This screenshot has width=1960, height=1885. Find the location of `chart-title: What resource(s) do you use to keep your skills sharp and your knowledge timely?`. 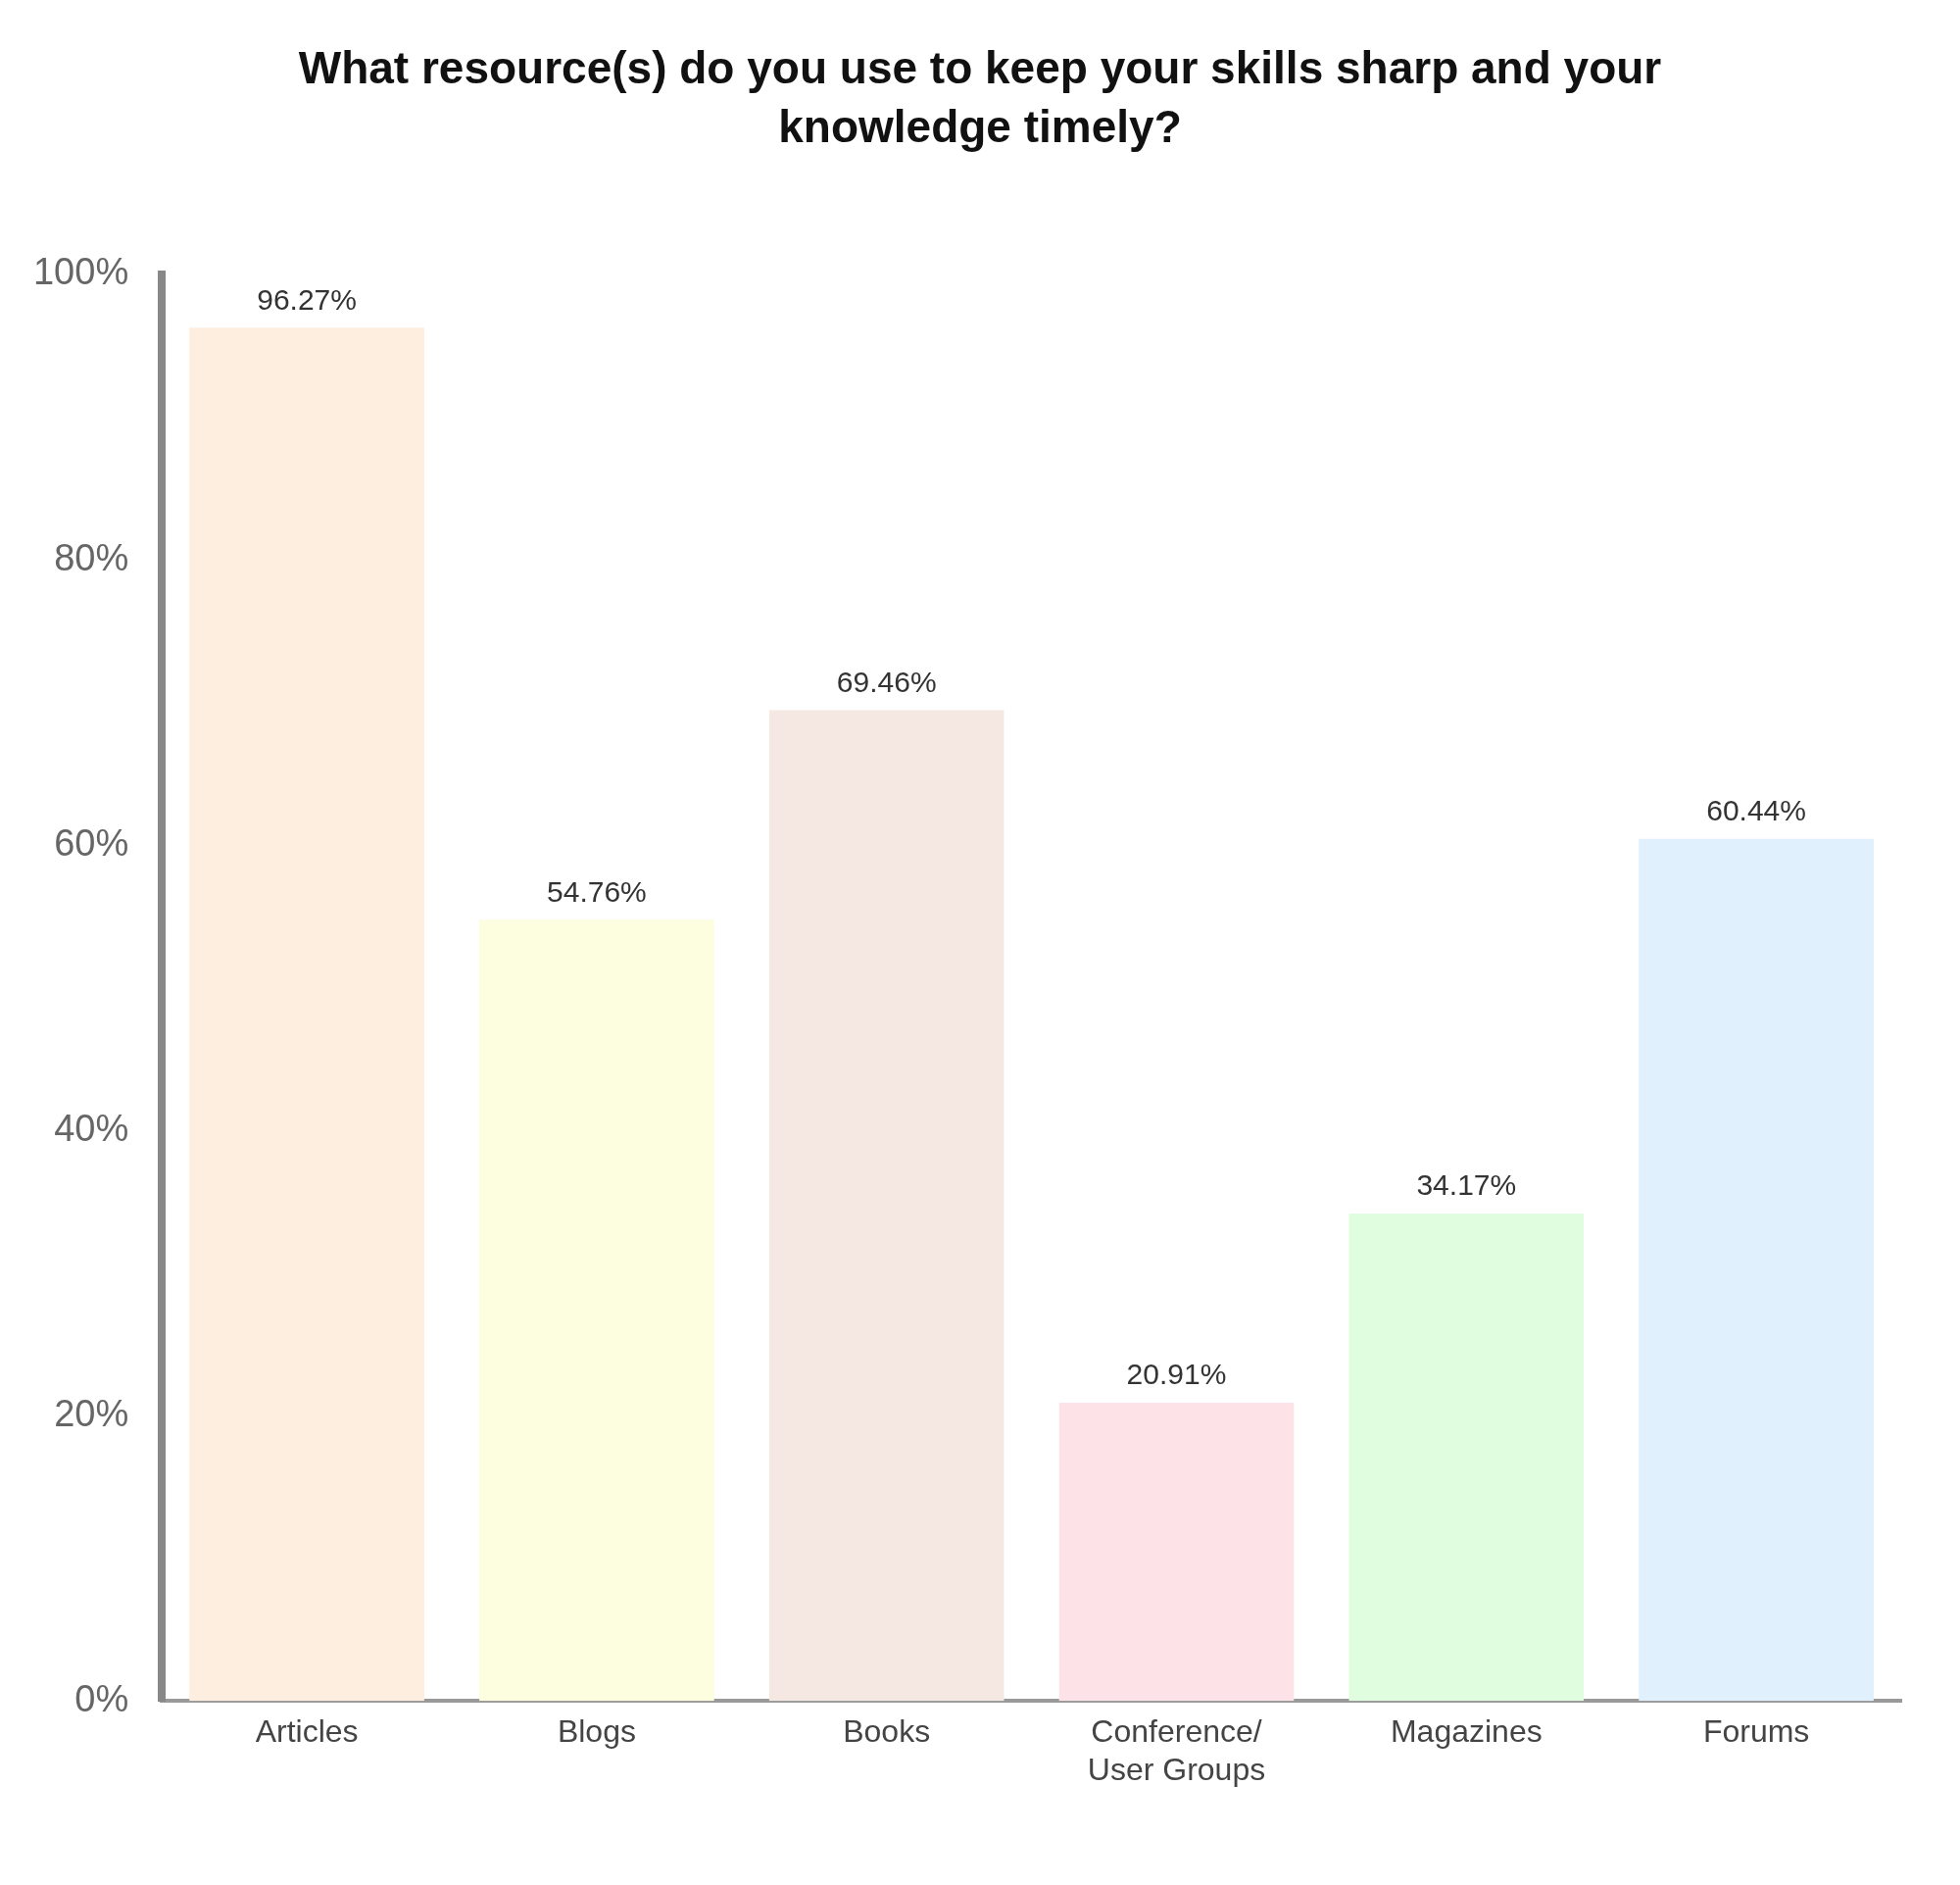

chart-title: What resource(s) do you use to keep your skills sharp and your knowledge timely? is located at coordinates (980, 97).